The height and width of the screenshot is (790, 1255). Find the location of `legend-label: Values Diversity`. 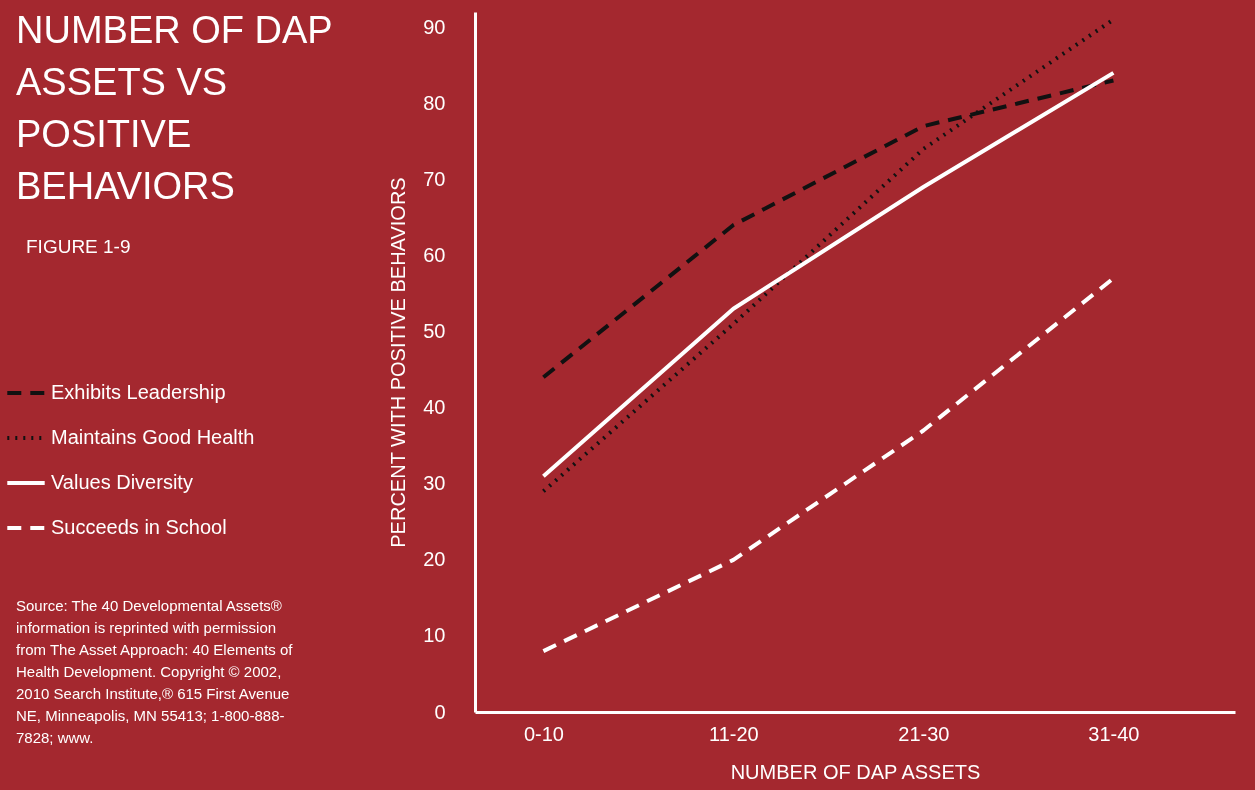

legend-label: Values Diversity is located at coordinates (122, 482).